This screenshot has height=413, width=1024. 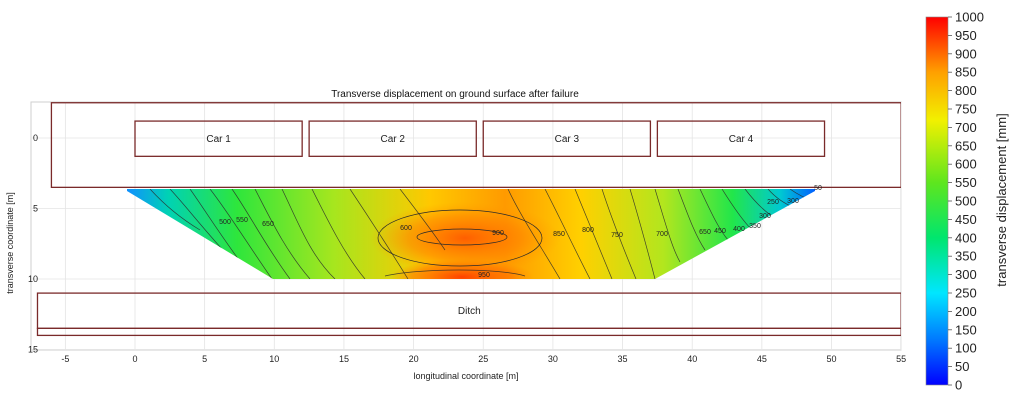 What do you see at coordinates (762, 359) in the screenshot?
I see `x-tick-label: 45` at bounding box center [762, 359].